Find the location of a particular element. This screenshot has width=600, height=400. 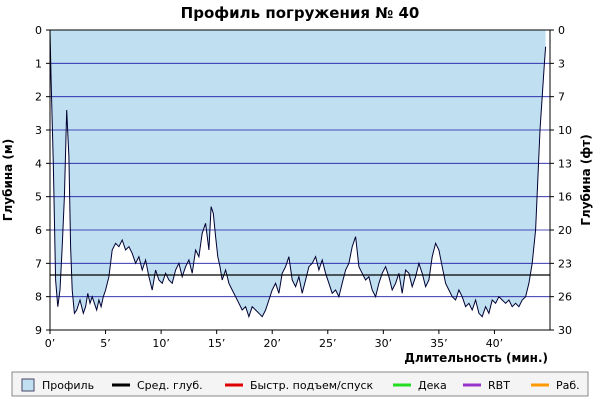

x-tick-label: 20’ is located at coordinates (272, 343).